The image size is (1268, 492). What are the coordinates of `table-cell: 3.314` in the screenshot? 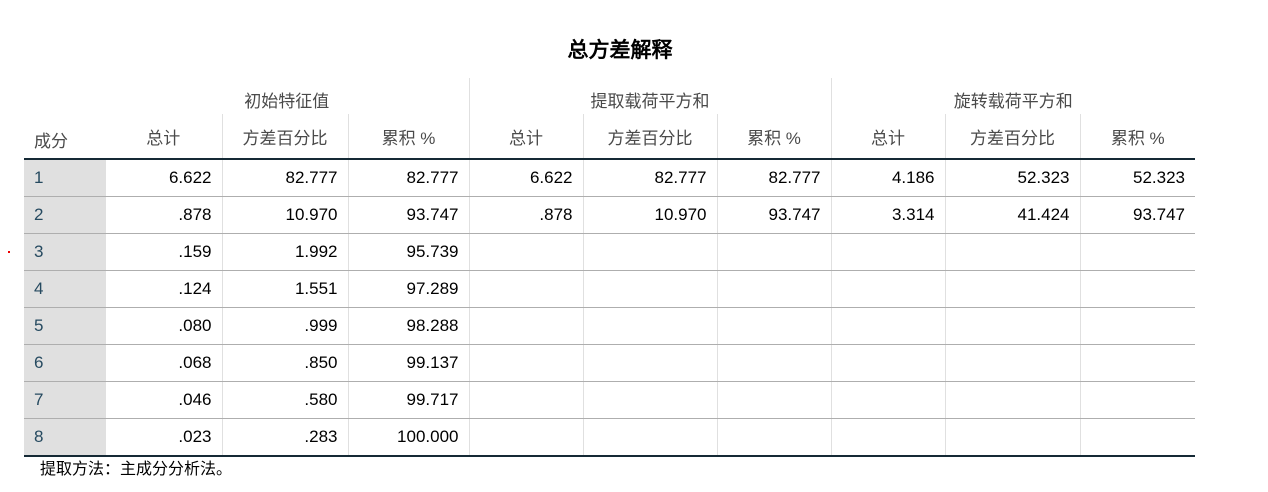 It's located at (887, 215).